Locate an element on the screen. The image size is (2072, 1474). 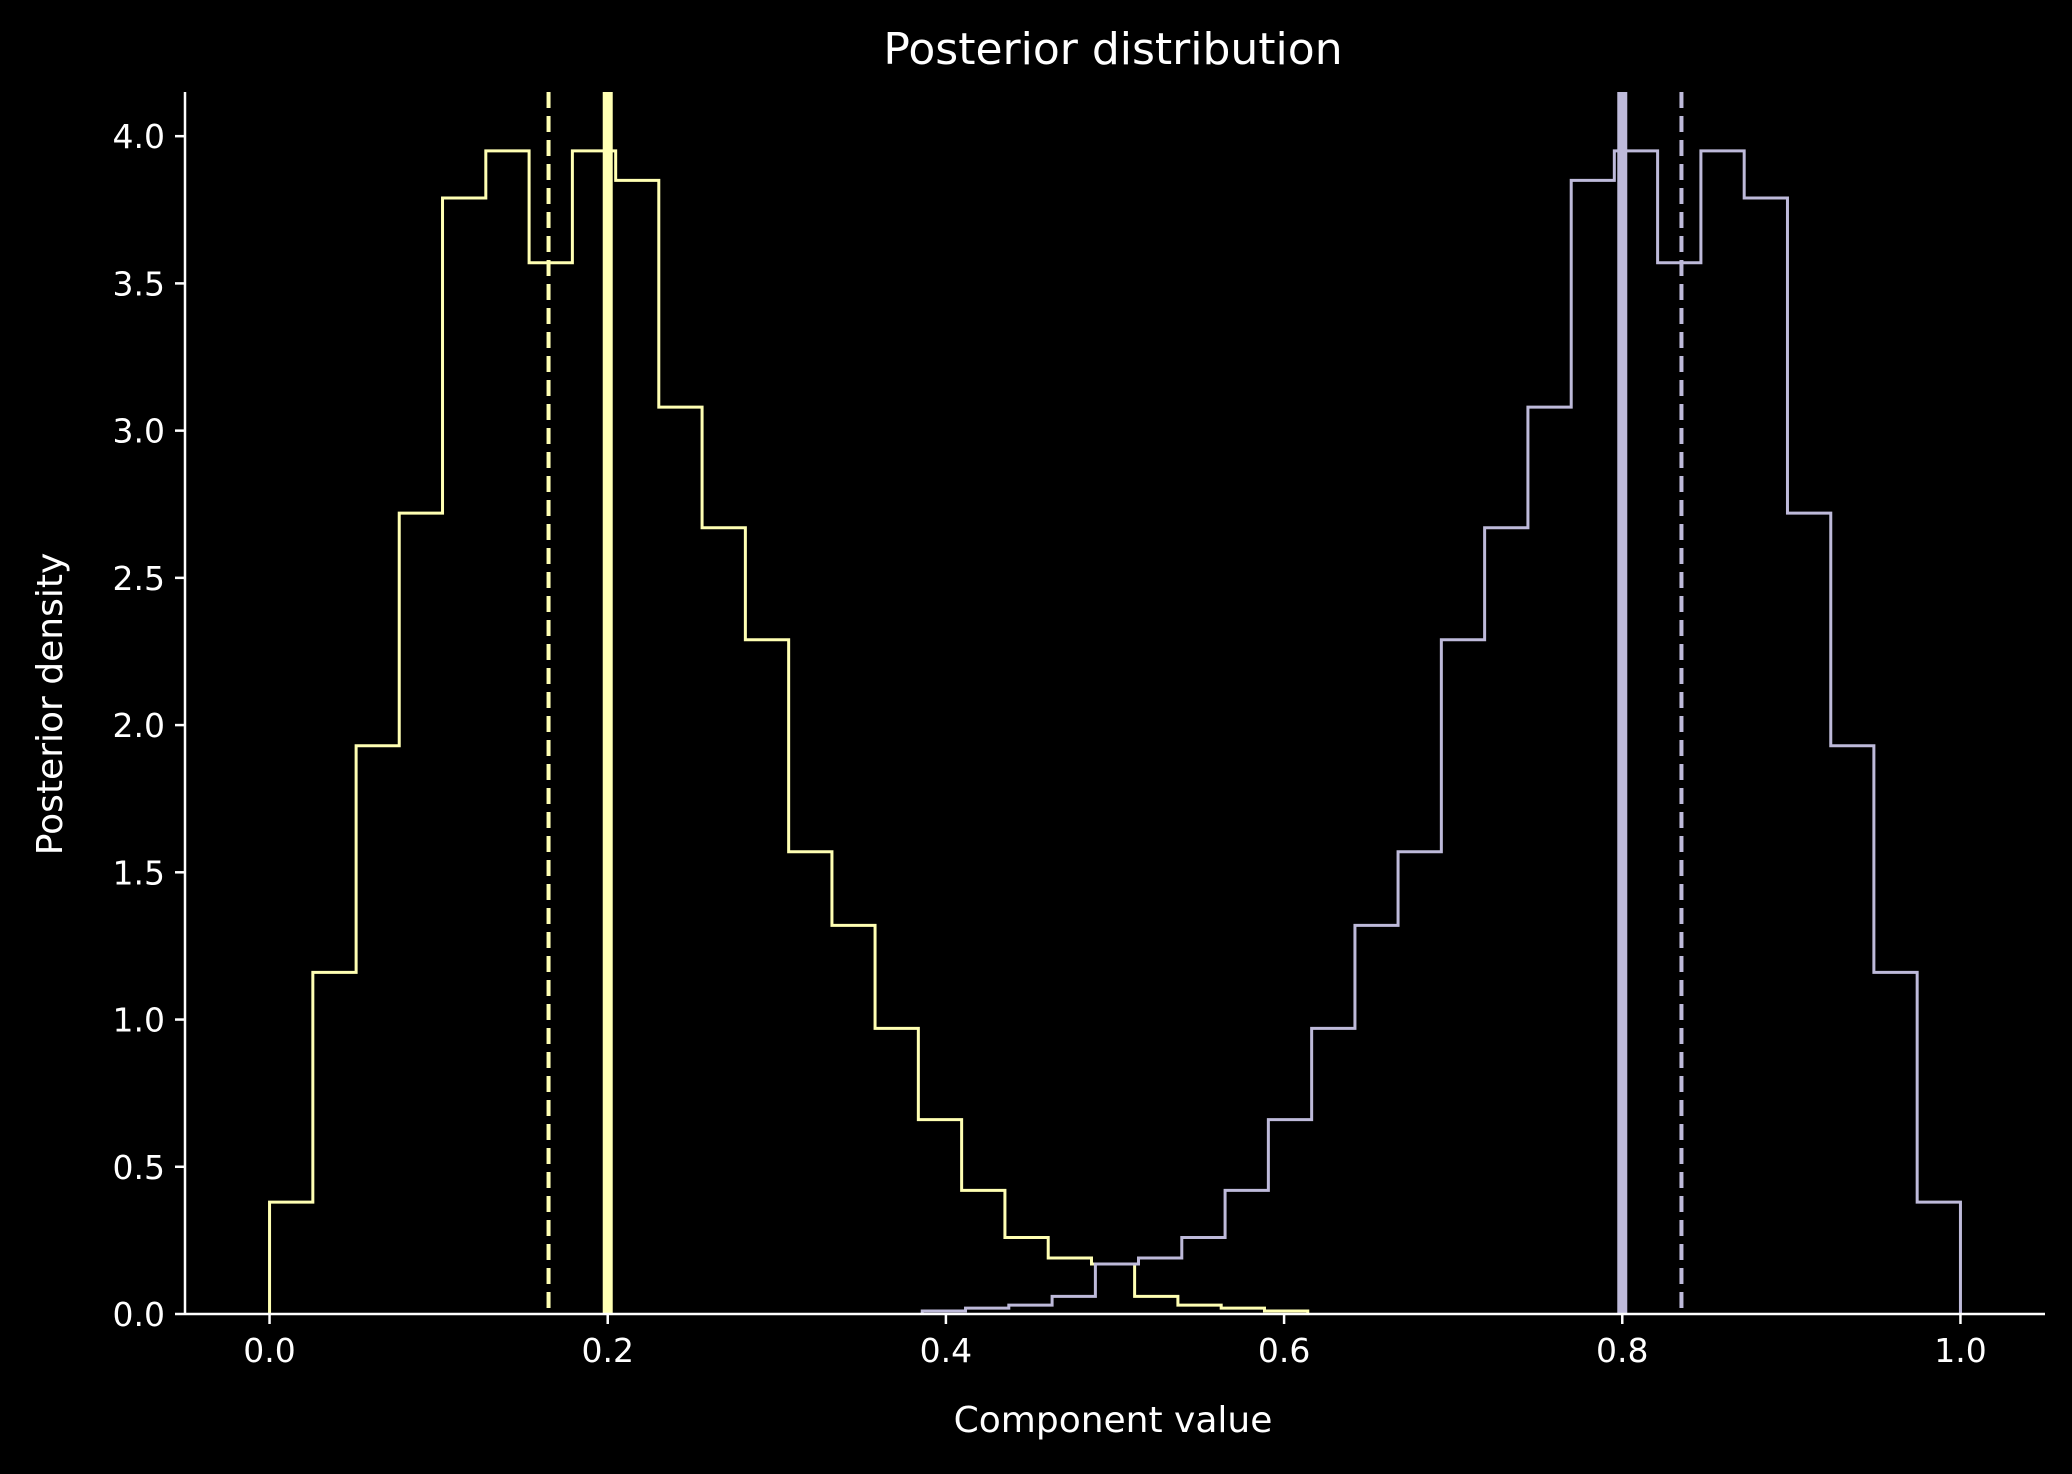
x-tick-label: 1.0 is located at coordinates (1960, 1350).